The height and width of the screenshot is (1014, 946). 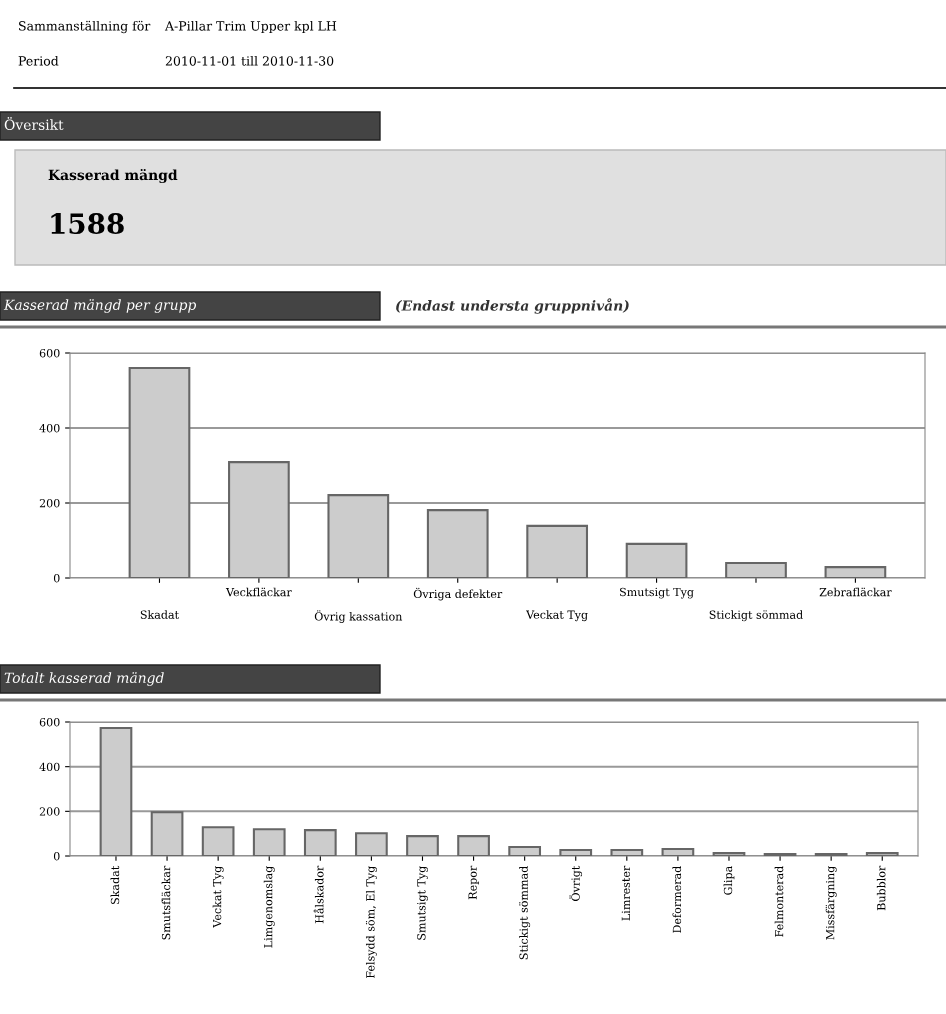 I want to click on x-tick-label: Veckfläckar, so click(x=258, y=592).